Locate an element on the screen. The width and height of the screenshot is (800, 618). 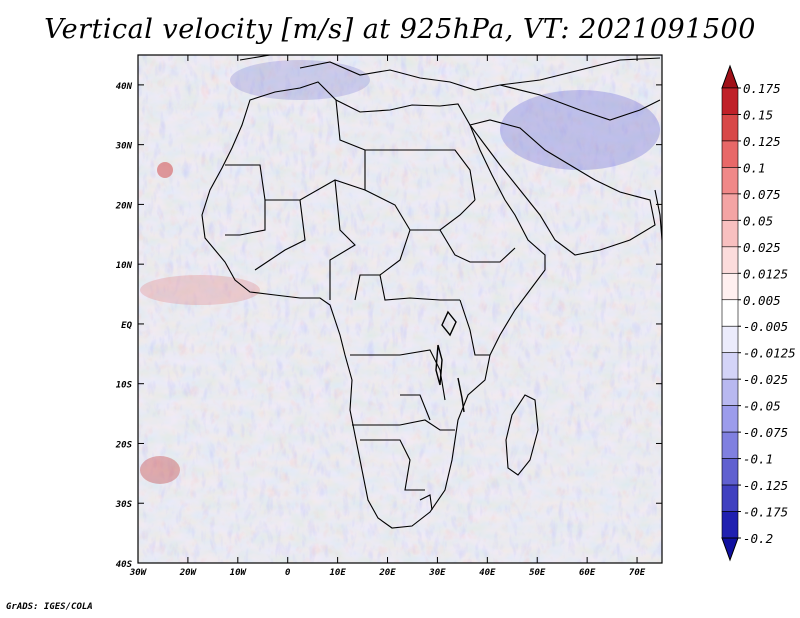
lat-tick-label: 20N is located at coordinates (124, 206).